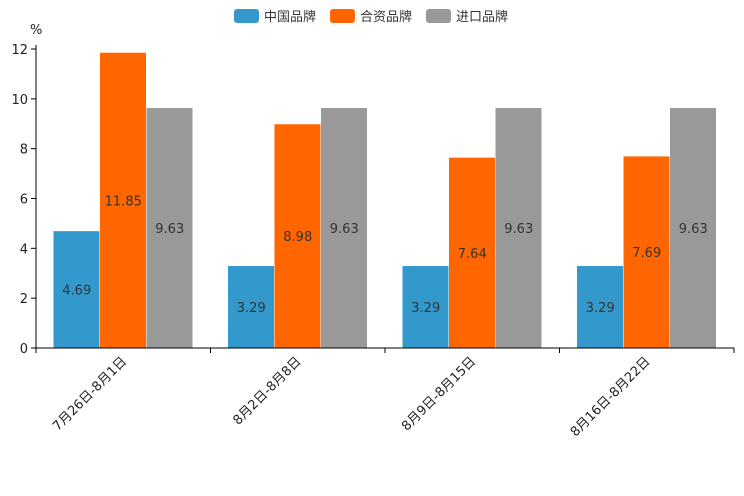 The width and height of the screenshot is (744, 496). I want to click on x-category-label: 8月16日-8月22日, so click(611, 397).